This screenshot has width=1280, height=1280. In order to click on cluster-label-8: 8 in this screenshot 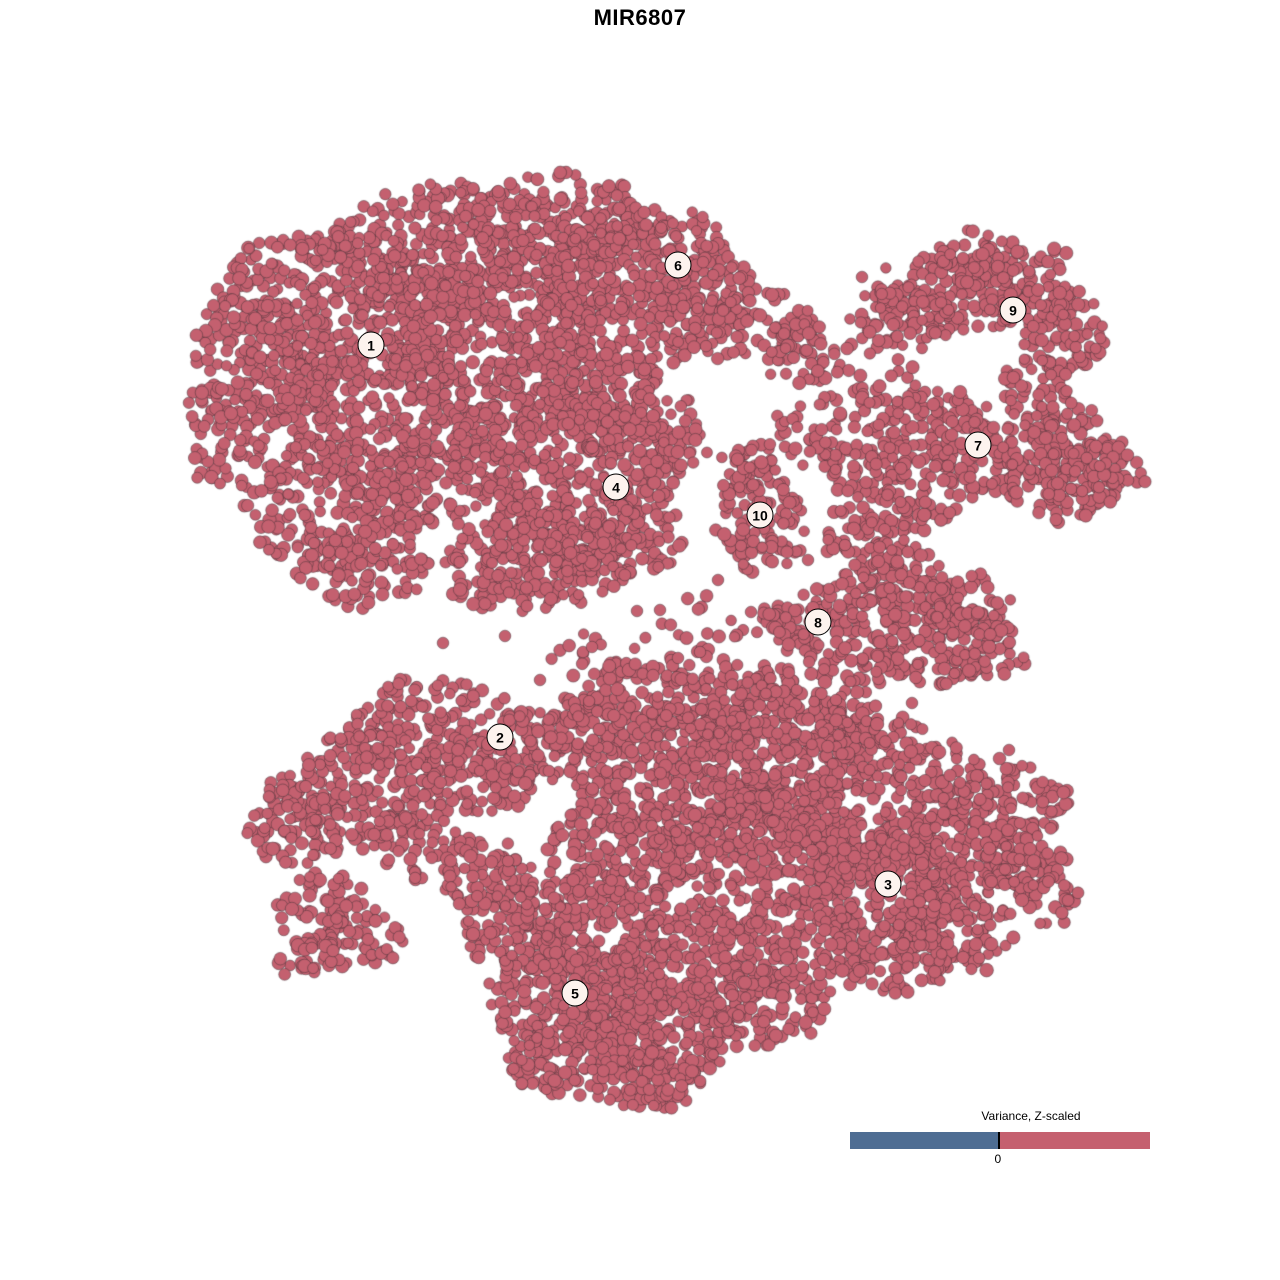, I will do `click(818, 622)`.